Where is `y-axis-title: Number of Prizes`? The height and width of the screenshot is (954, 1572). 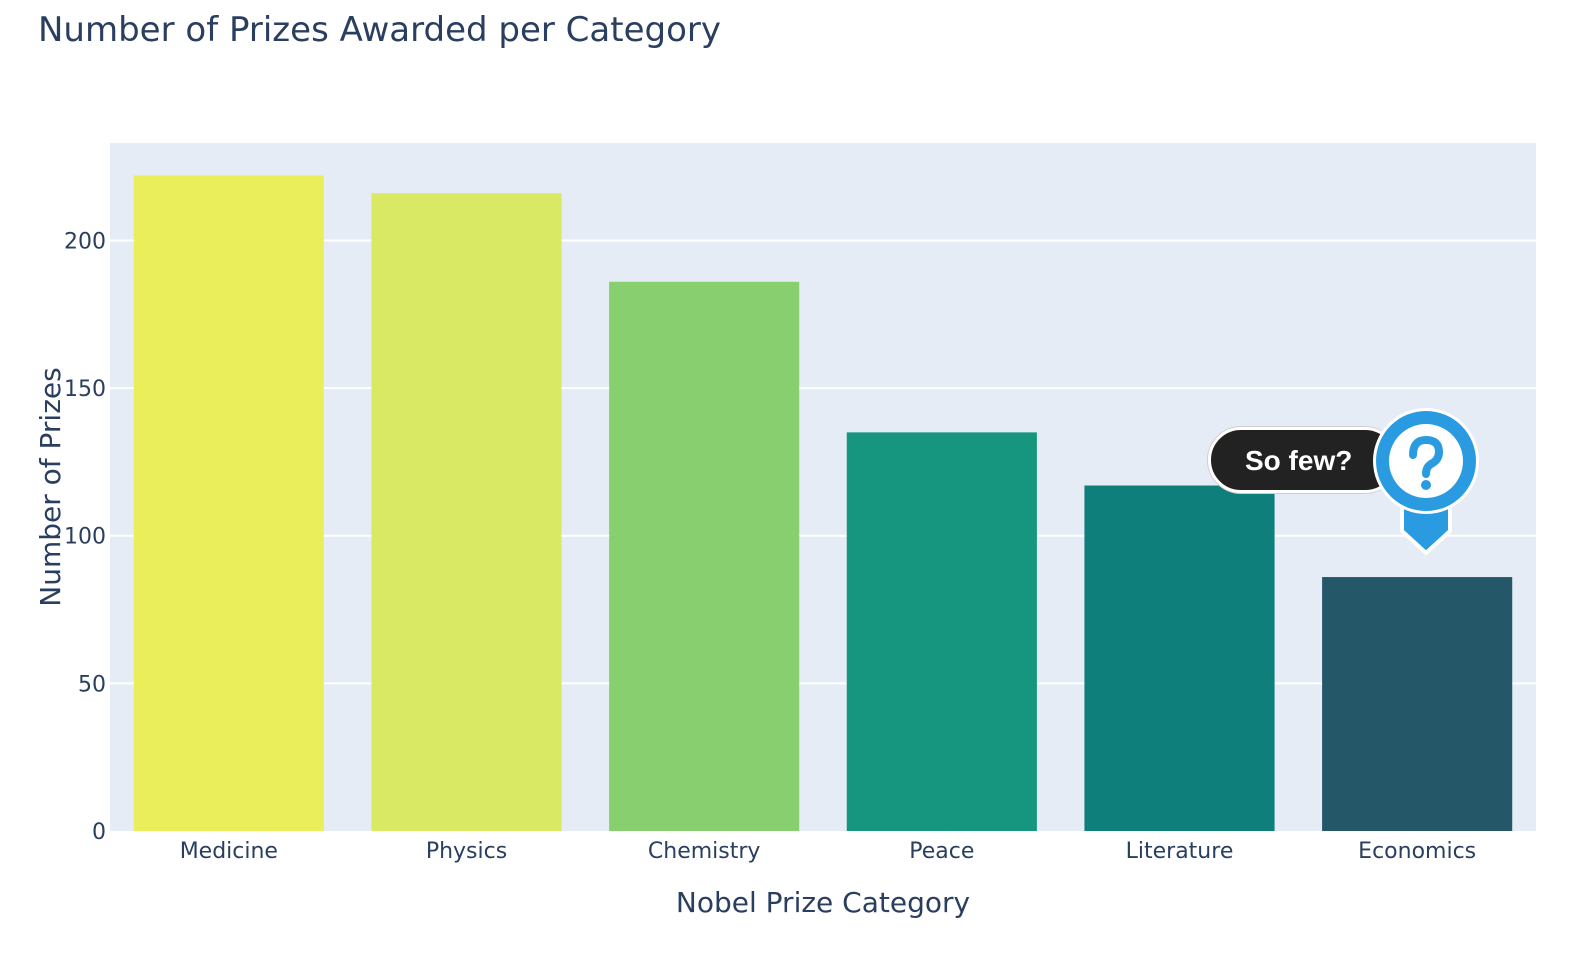 y-axis-title: Number of Prizes is located at coordinates (50, 486).